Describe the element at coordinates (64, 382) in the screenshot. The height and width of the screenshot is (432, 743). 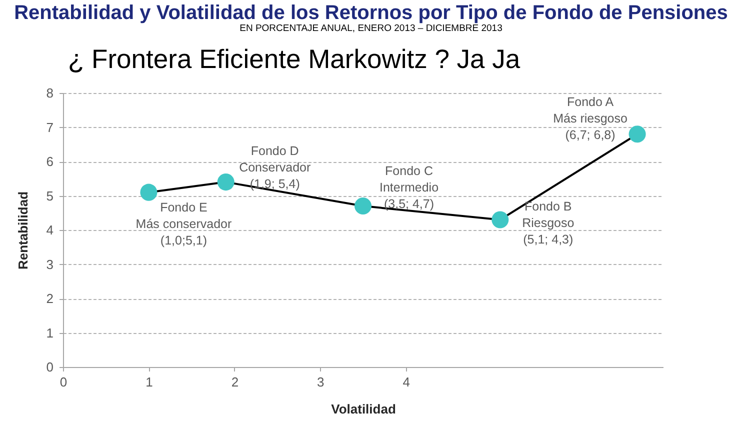
I see `x-tick-label: 0` at that location.